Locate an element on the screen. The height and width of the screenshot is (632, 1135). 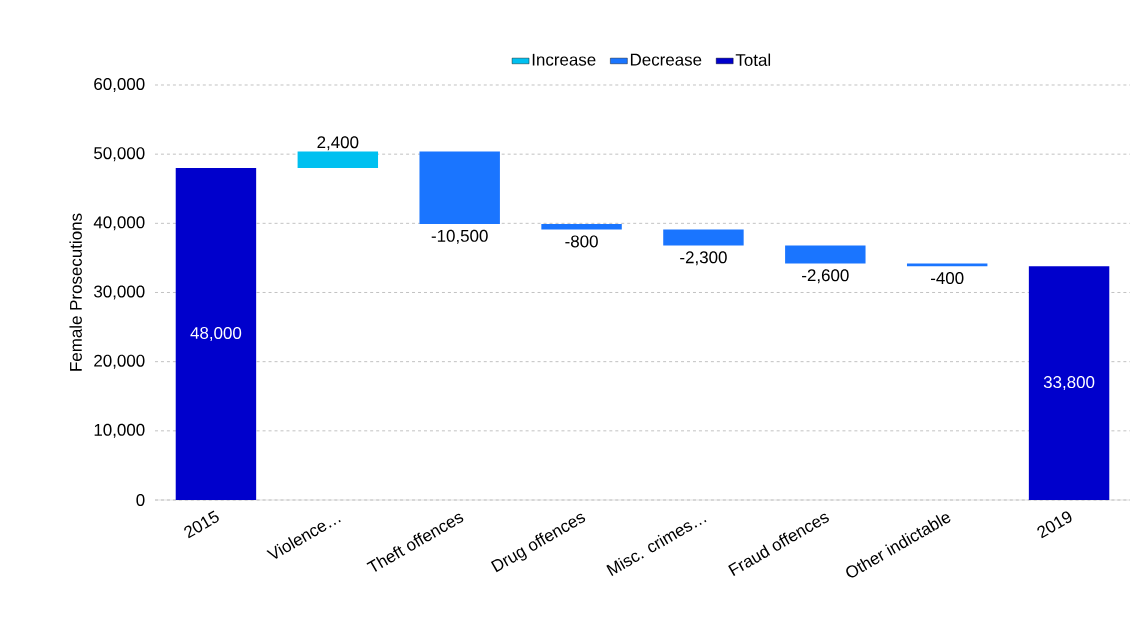
data-label: -400 is located at coordinates (947, 278).